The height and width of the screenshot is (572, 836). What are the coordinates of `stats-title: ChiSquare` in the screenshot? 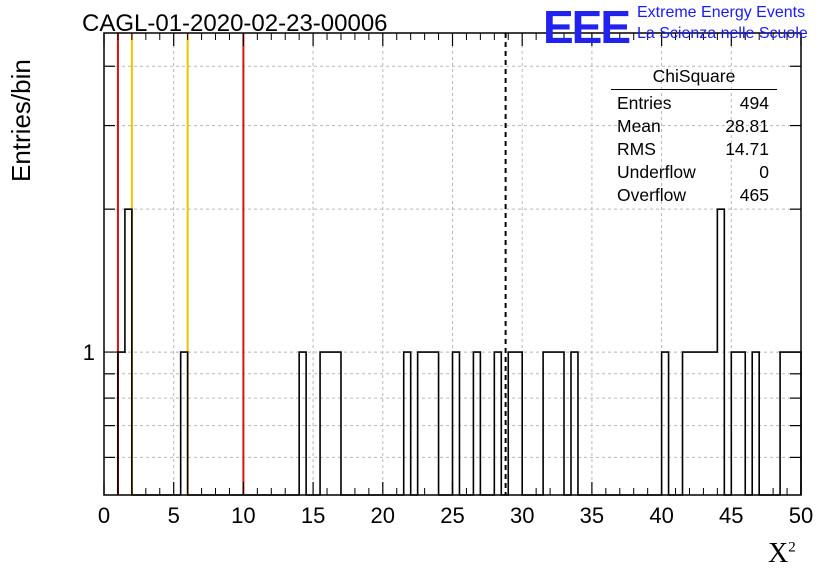 It's located at (694, 78).